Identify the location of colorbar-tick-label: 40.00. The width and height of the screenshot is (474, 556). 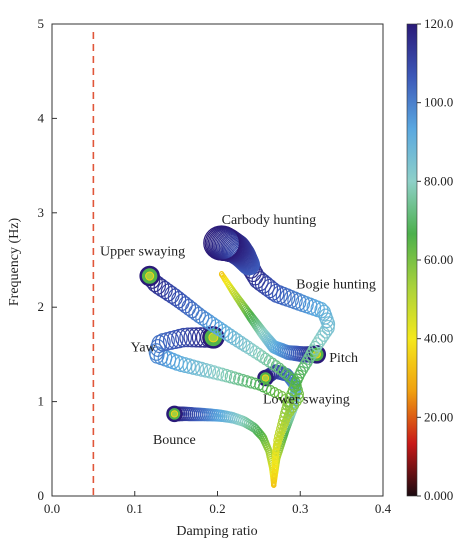
(438, 338).